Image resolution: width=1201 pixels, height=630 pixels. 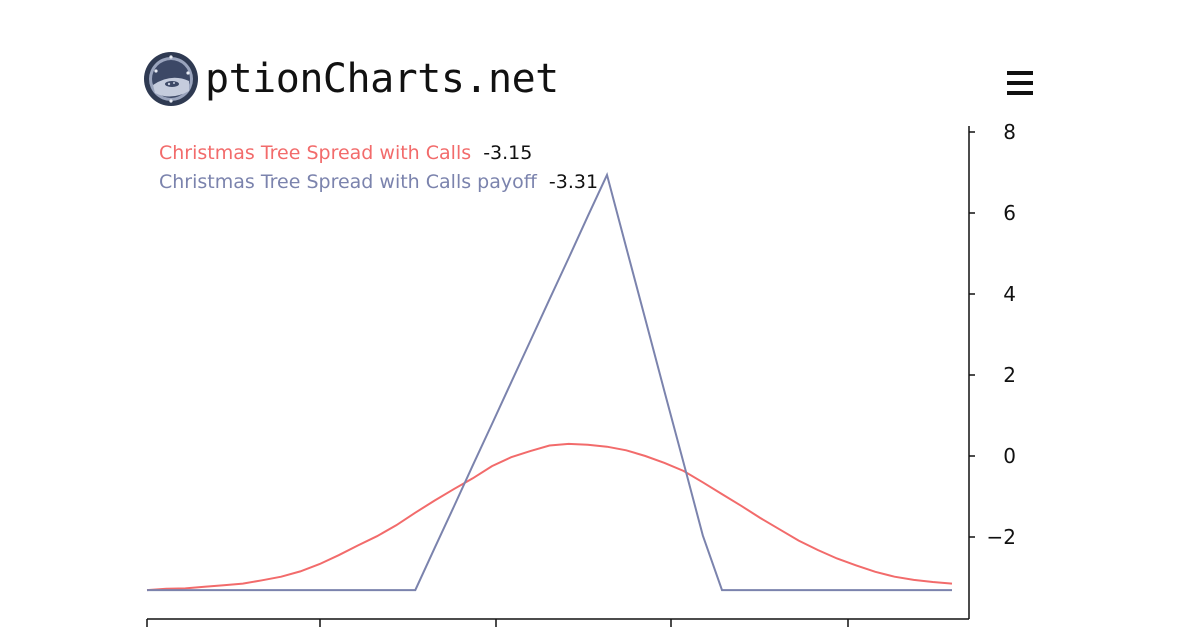 I want to click on legend-entry-profit: Christmas Tree Spread with Calls -3.15, so click(x=345, y=153).